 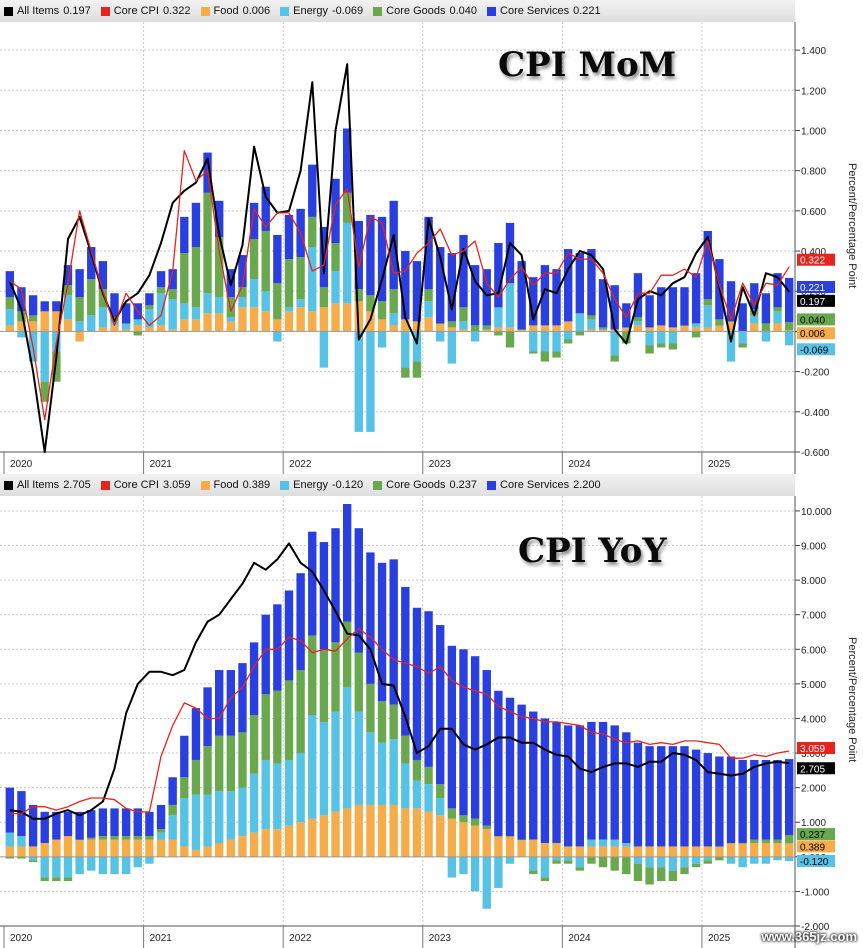 I want to click on yoy-xtick-label: 2021, so click(x=161, y=938).